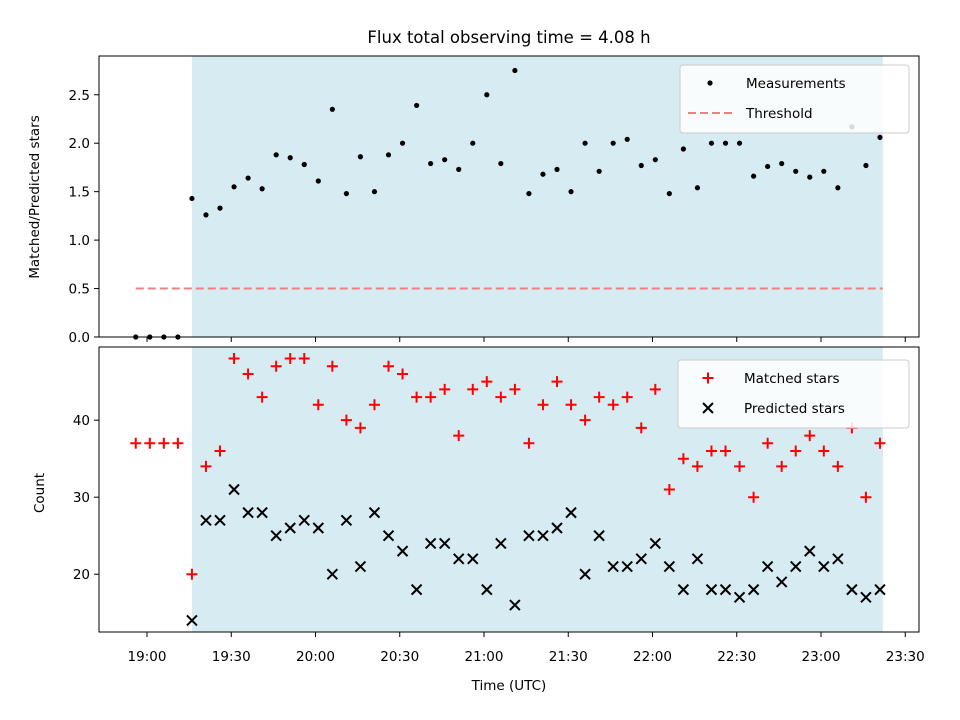 The height and width of the screenshot is (720, 960). Describe the element at coordinates (710, 83) in the screenshot. I see `legend-marker-dot` at that location.